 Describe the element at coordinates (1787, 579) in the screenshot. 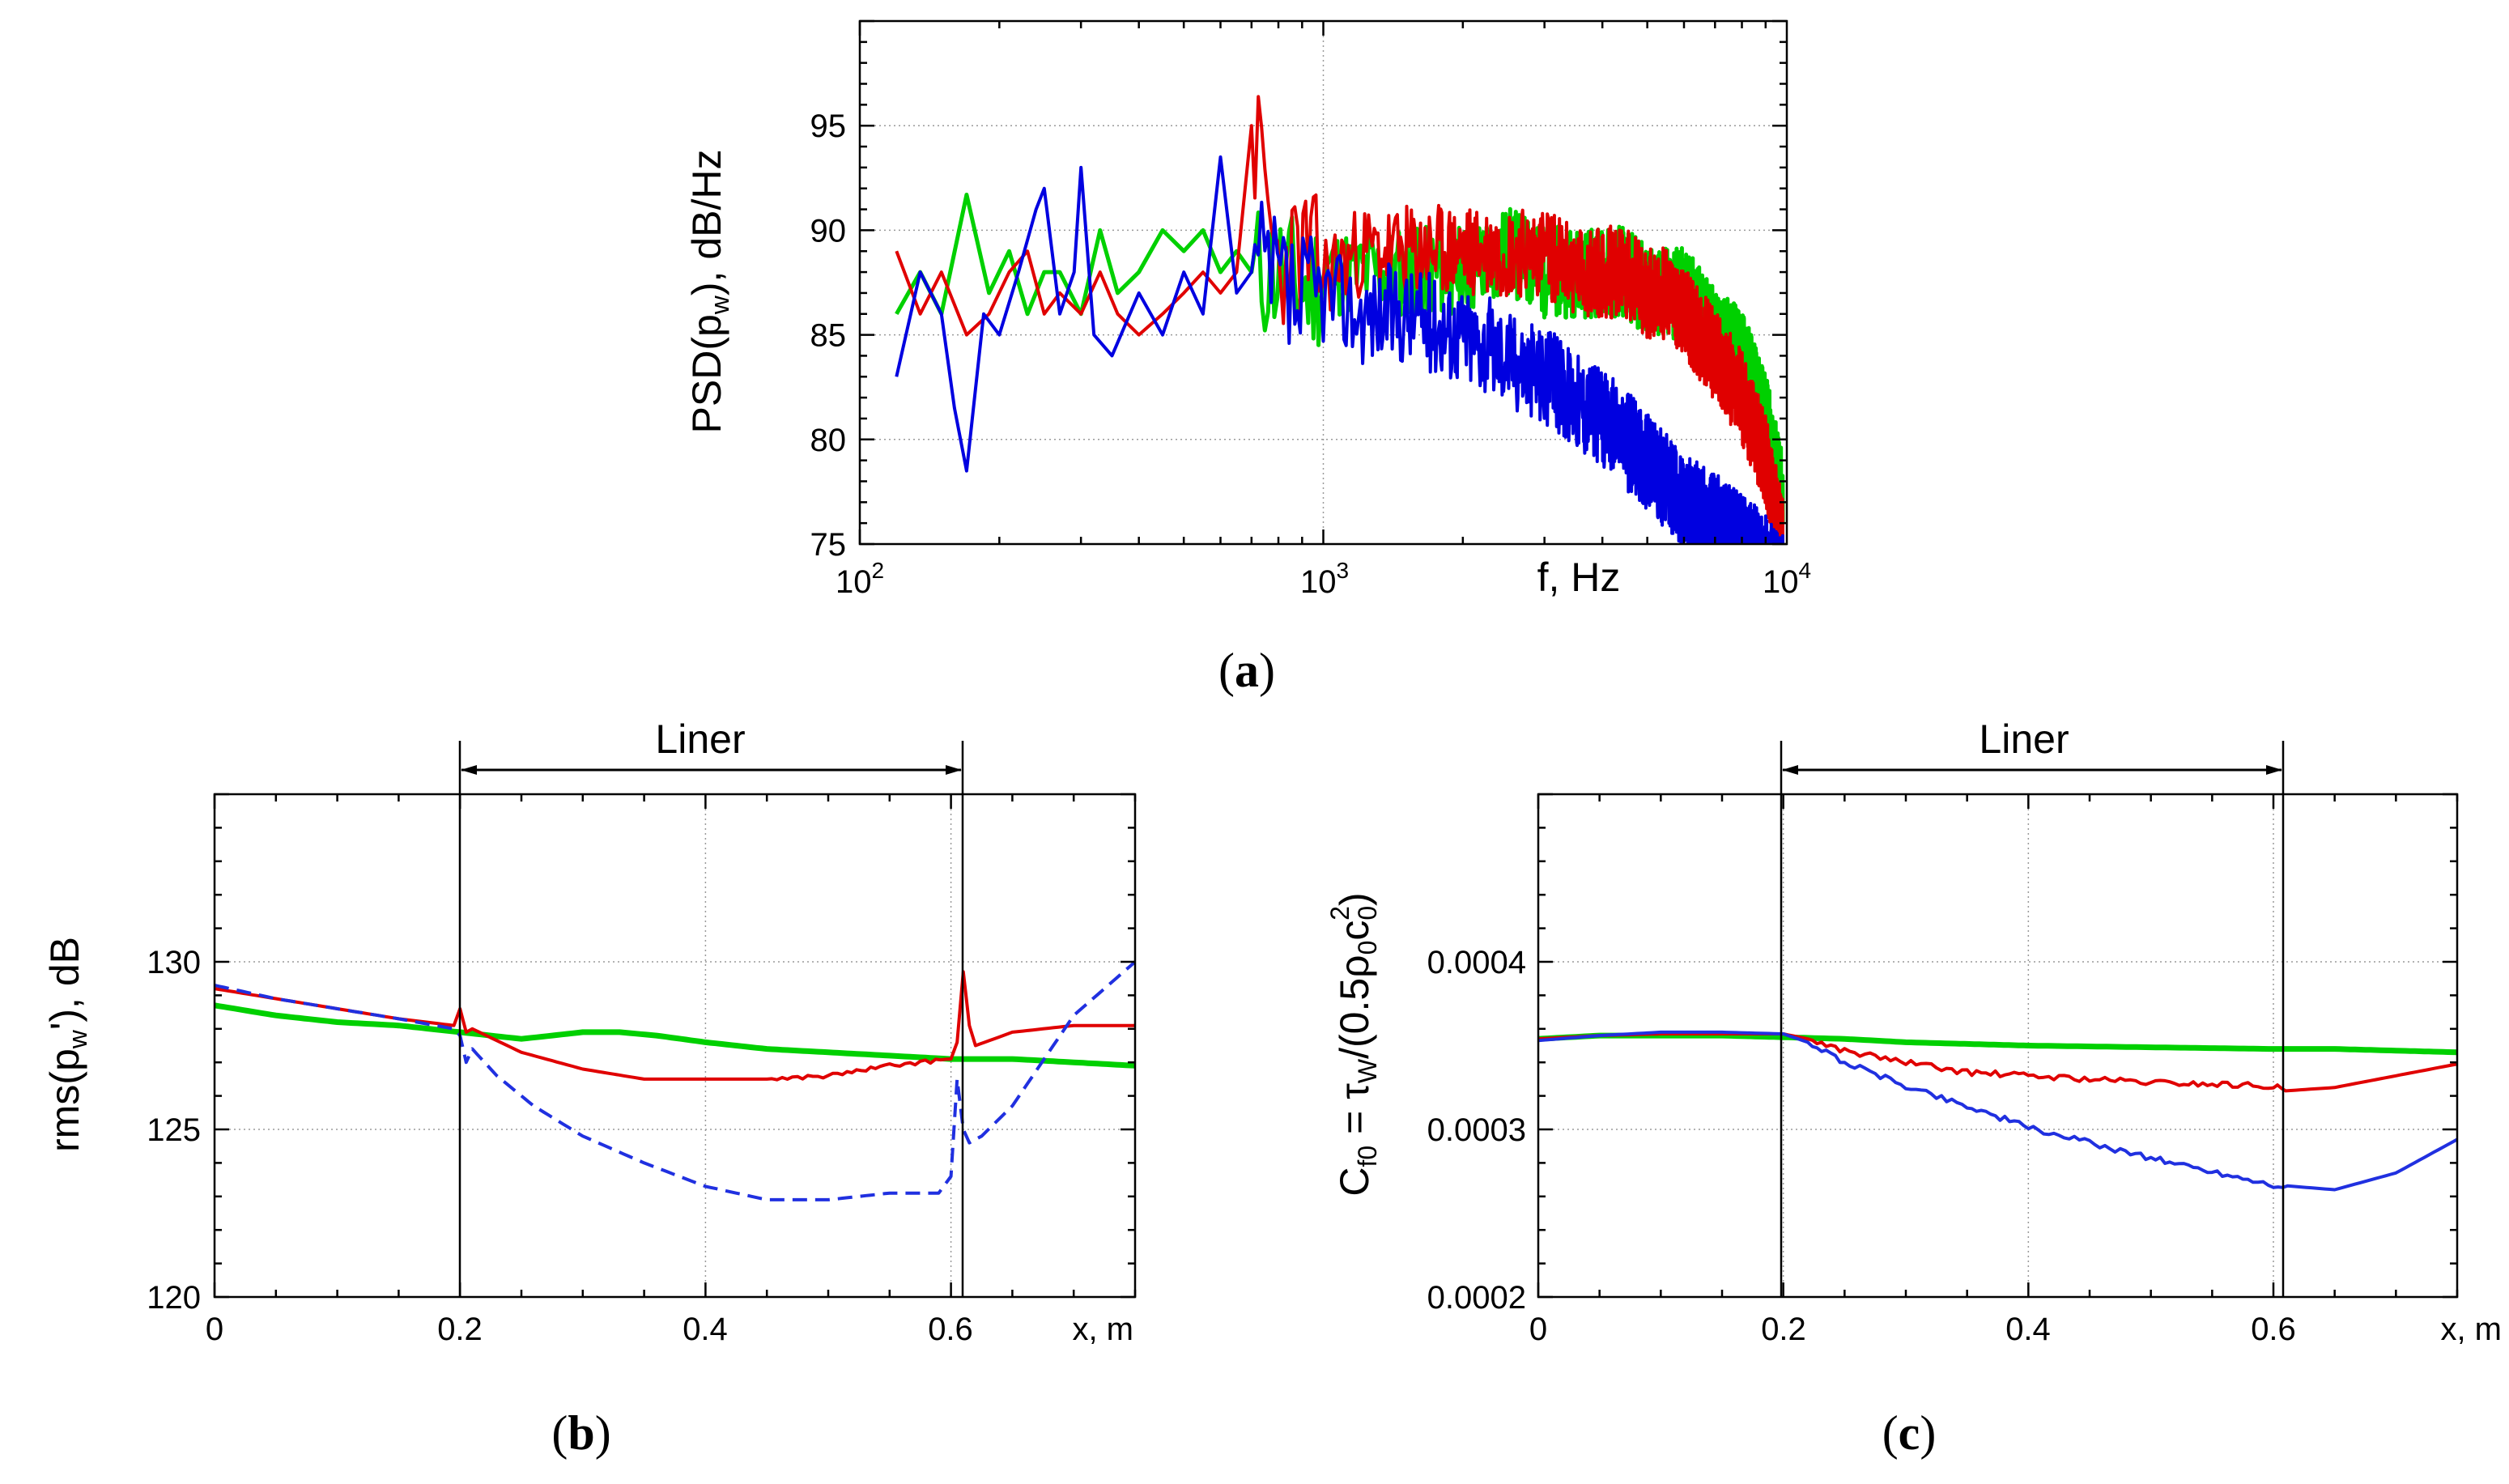

I see `chart-a-xtick-label: 10⁴` at that location.